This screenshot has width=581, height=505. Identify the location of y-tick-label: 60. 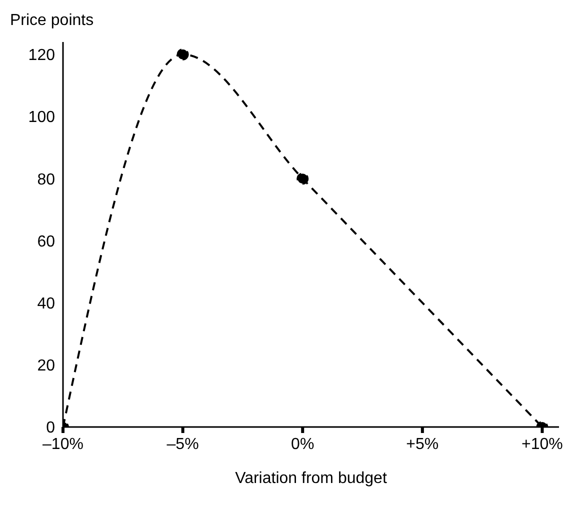
(46, 241).